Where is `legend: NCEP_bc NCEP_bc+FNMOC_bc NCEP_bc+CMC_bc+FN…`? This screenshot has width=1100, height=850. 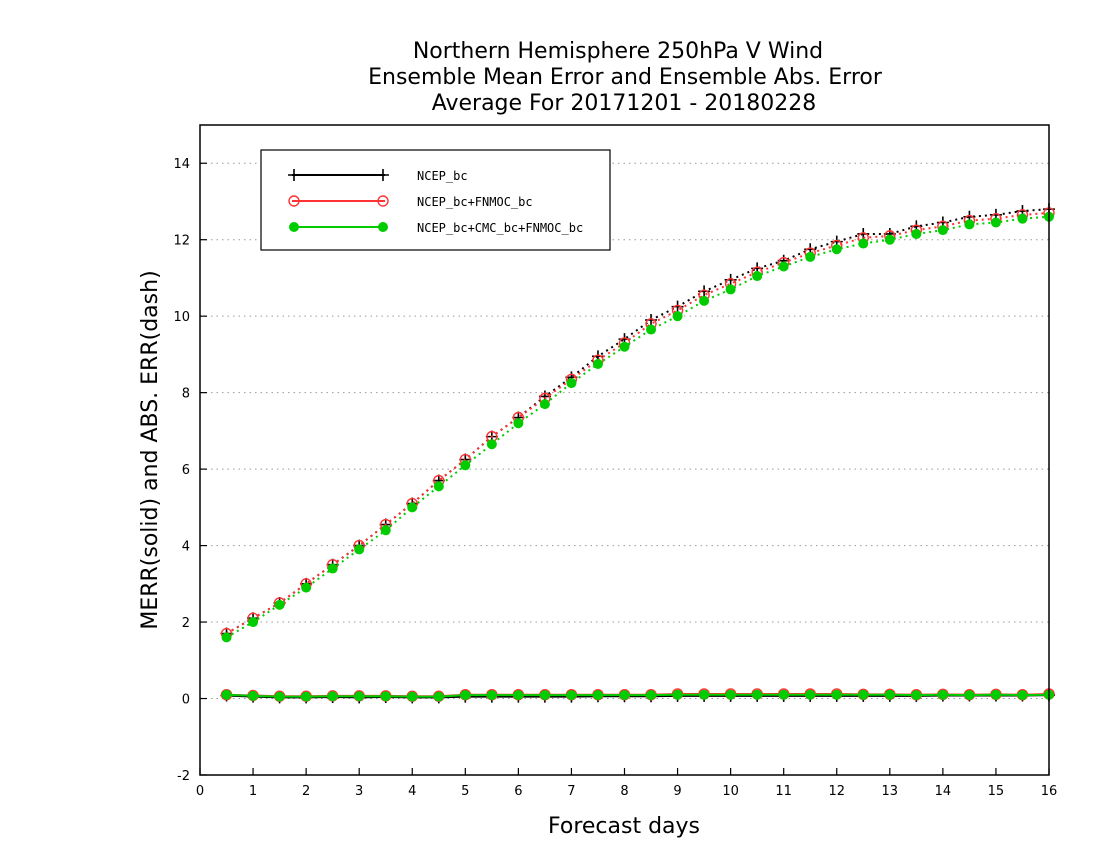
legend: NCEP_bc NCEP_bc+FNMOC_bc NCEP_bc+CMC_bc+FN… is located at coordinates (435, 200).